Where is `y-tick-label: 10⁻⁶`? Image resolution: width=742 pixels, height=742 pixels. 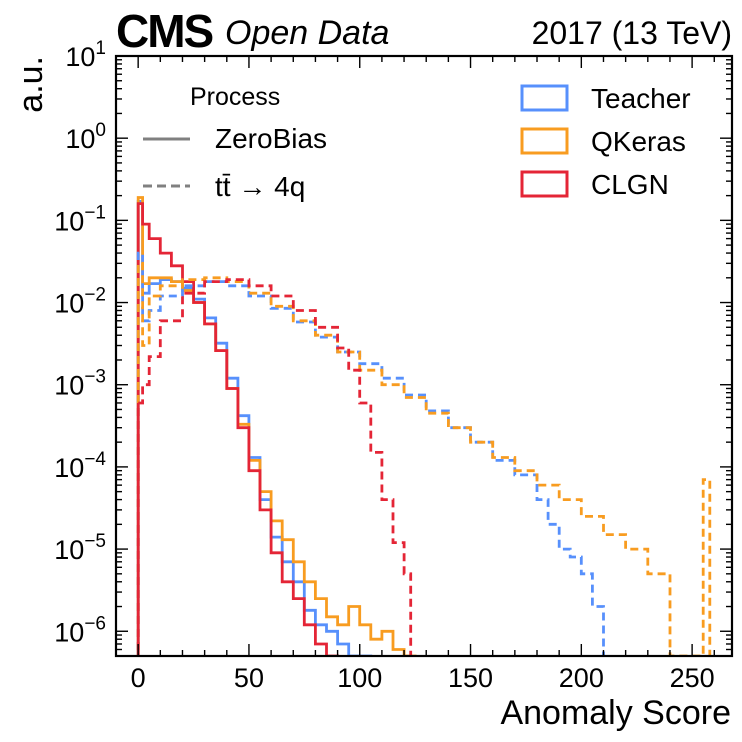 y-tick-label: 10⁻⁶ is located at coordinates (80, 630).